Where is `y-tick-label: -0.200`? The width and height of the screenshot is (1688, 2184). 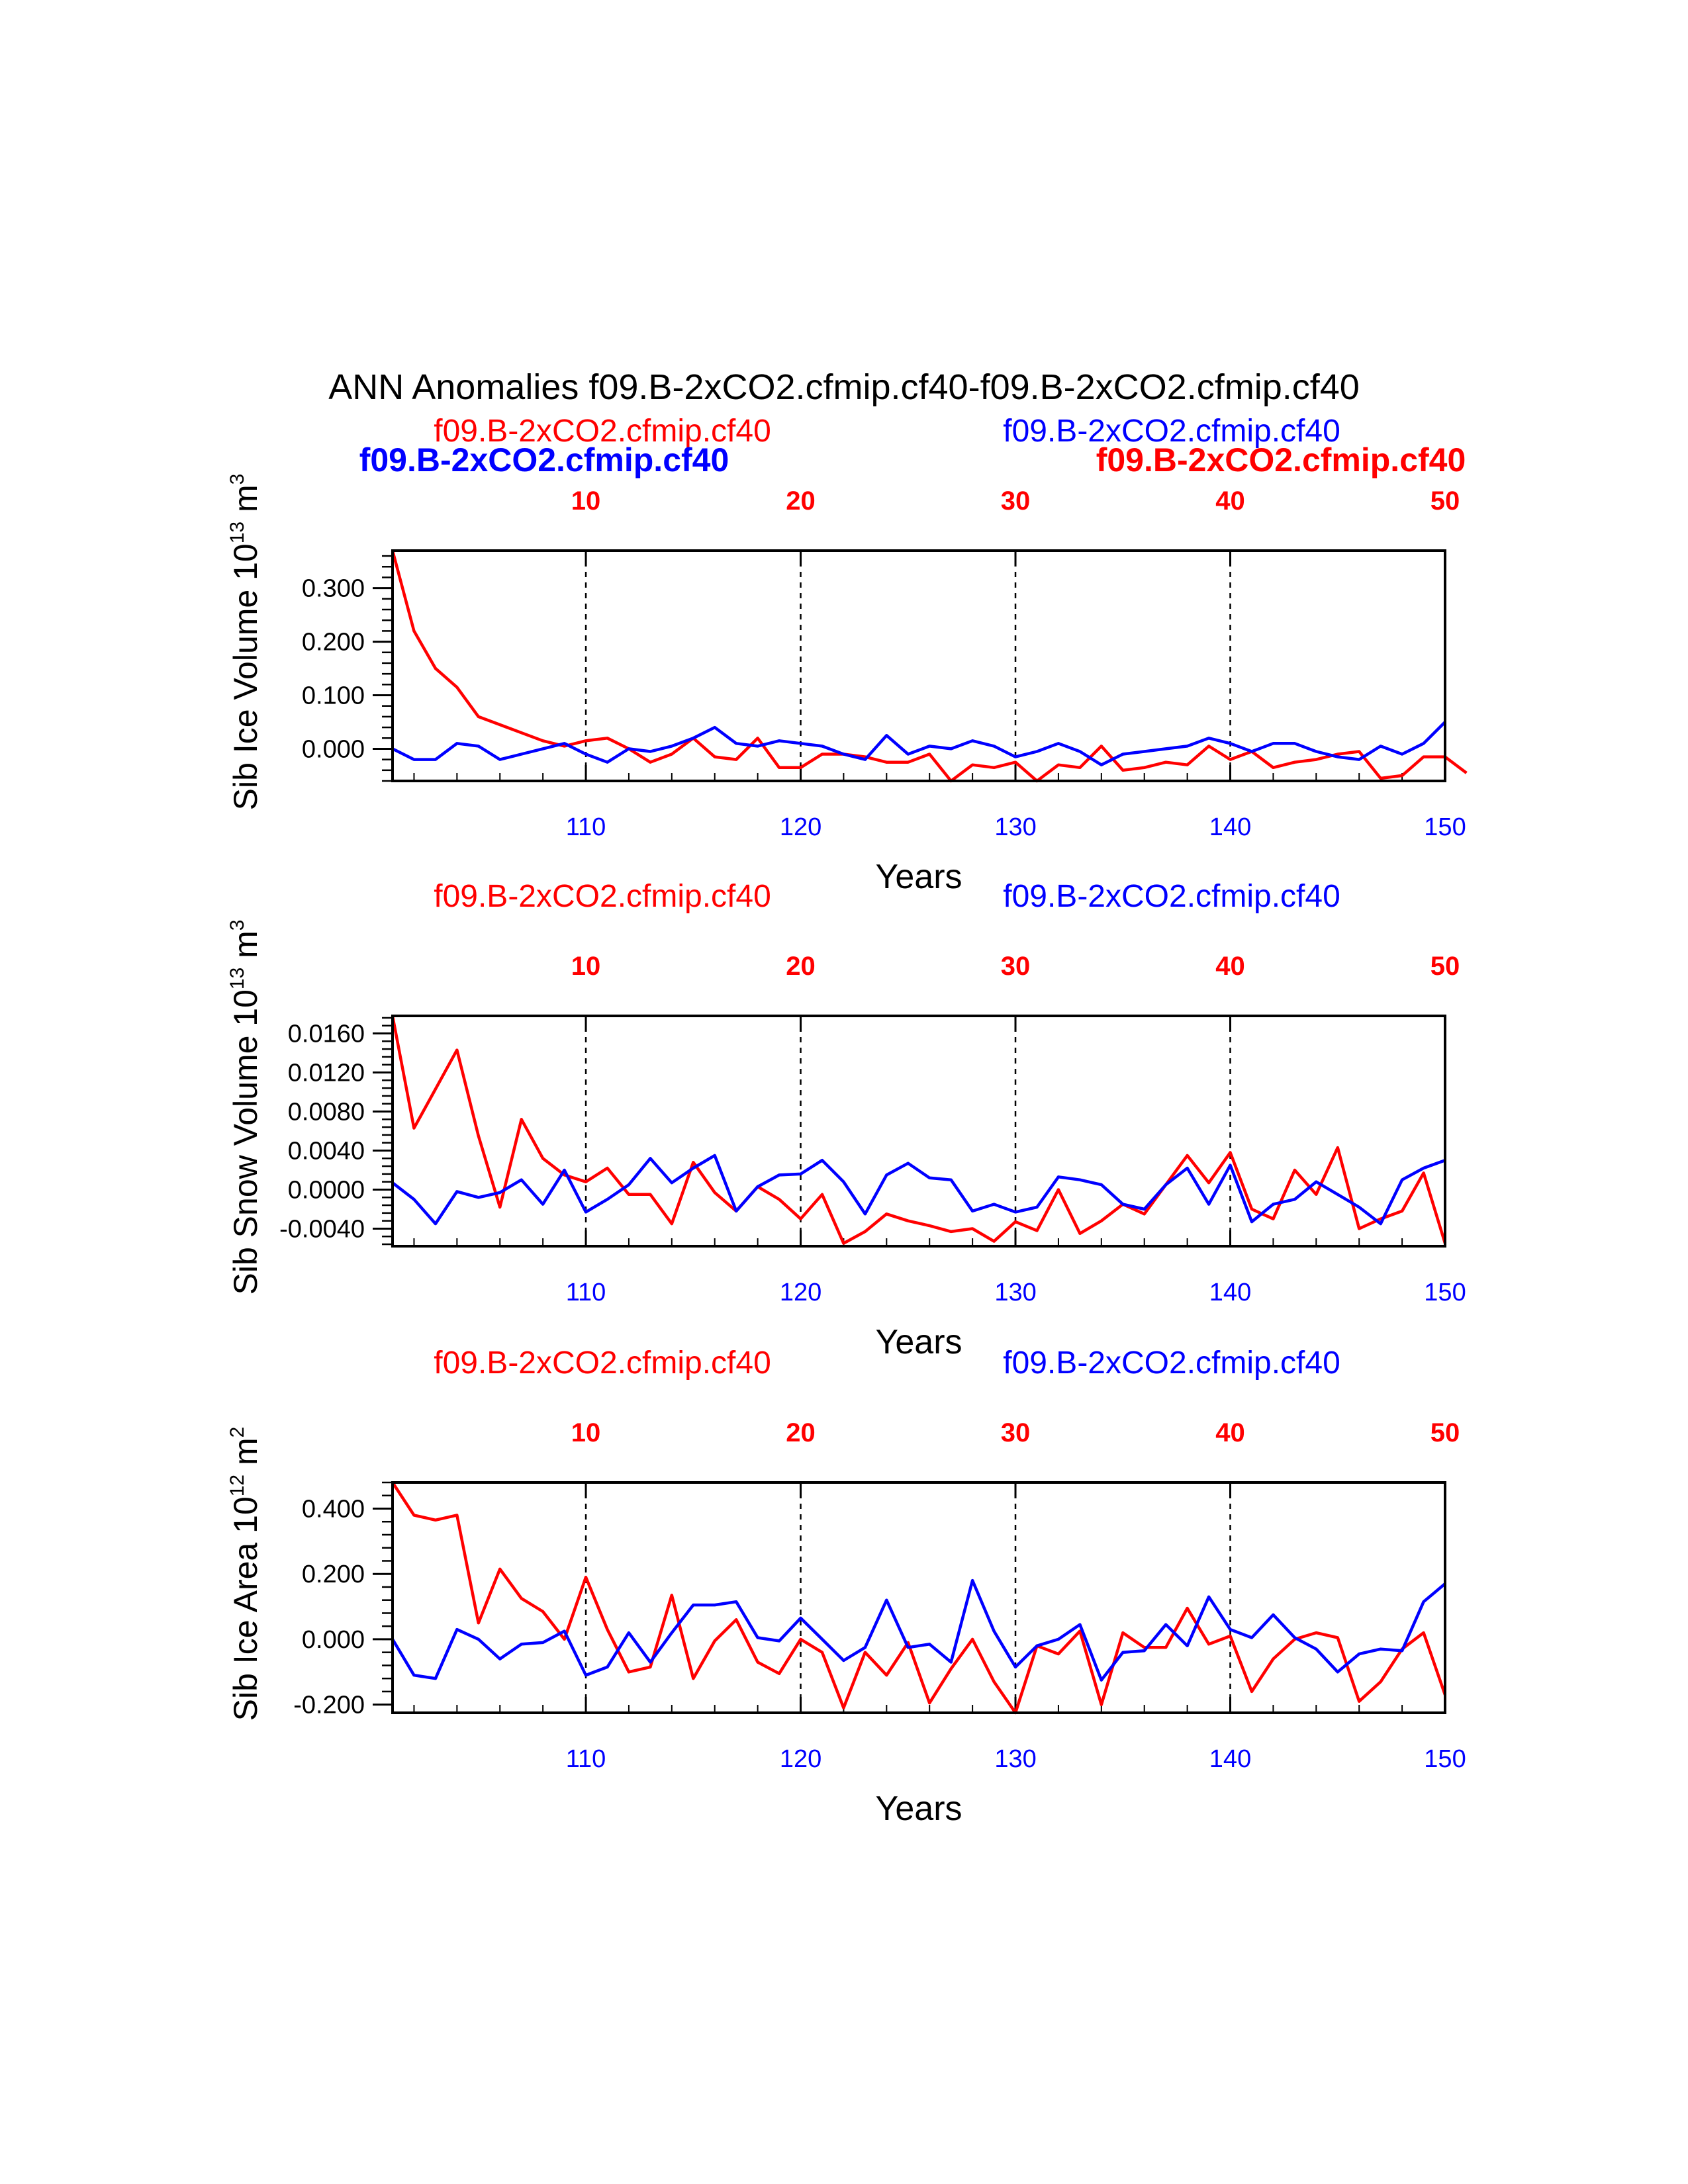
y-tick-label: -0.200 is located at coordinates (329, 1706).